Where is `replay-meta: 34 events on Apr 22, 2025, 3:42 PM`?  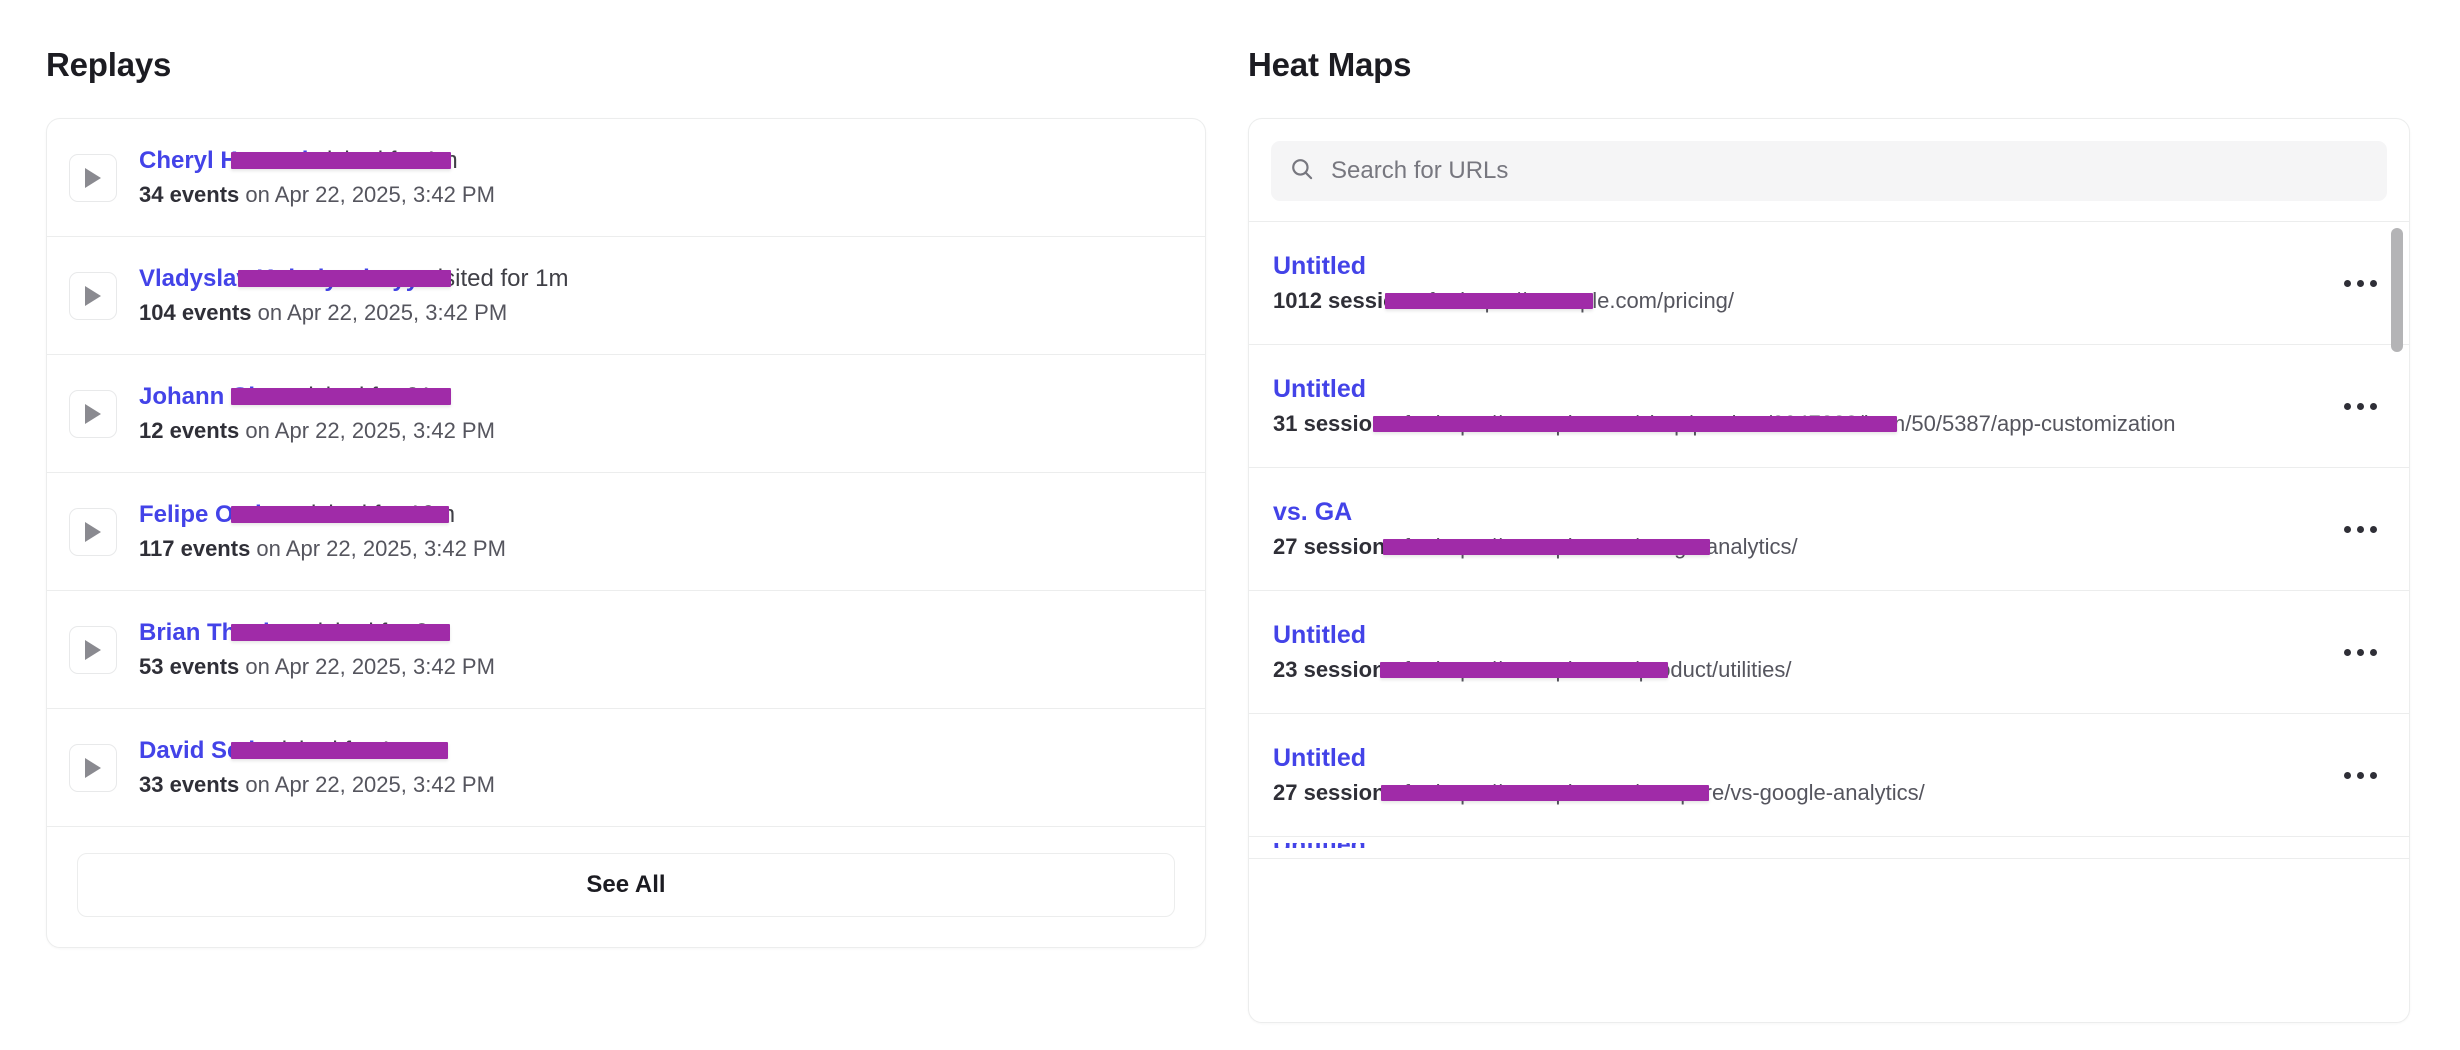 replay-meta: 34 events on Apr 22, 2025, 3:42 PM is located at coordinates (657, 195).